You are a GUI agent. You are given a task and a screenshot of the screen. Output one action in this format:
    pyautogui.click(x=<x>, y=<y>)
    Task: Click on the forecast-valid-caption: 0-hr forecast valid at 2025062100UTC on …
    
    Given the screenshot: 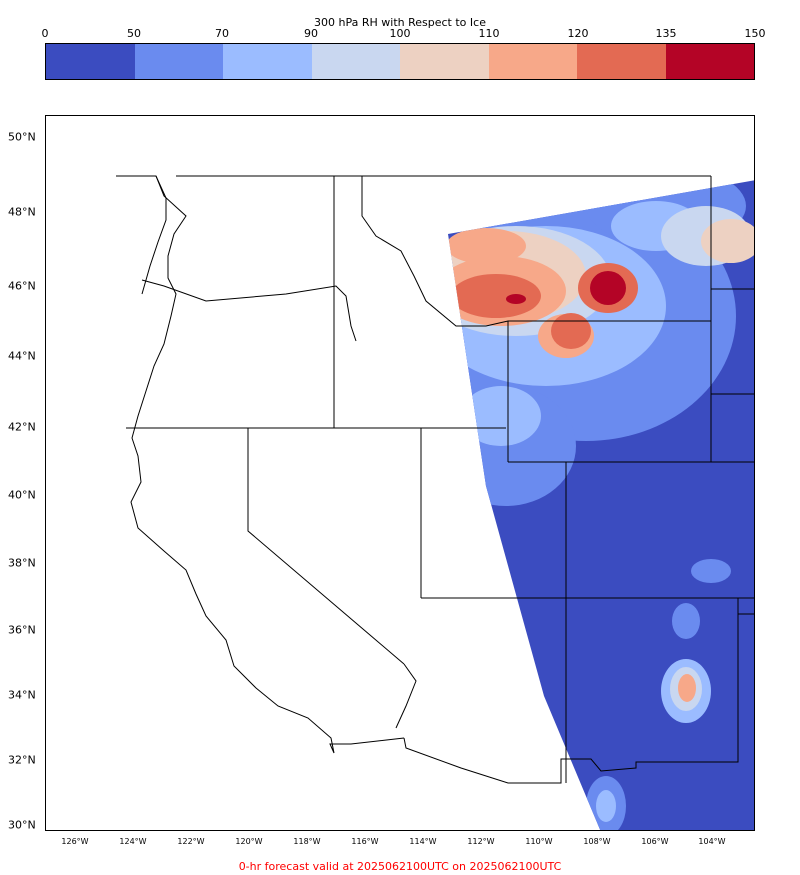 What is the action you would take?
    pyautogui.click(x=400, y=866)
    